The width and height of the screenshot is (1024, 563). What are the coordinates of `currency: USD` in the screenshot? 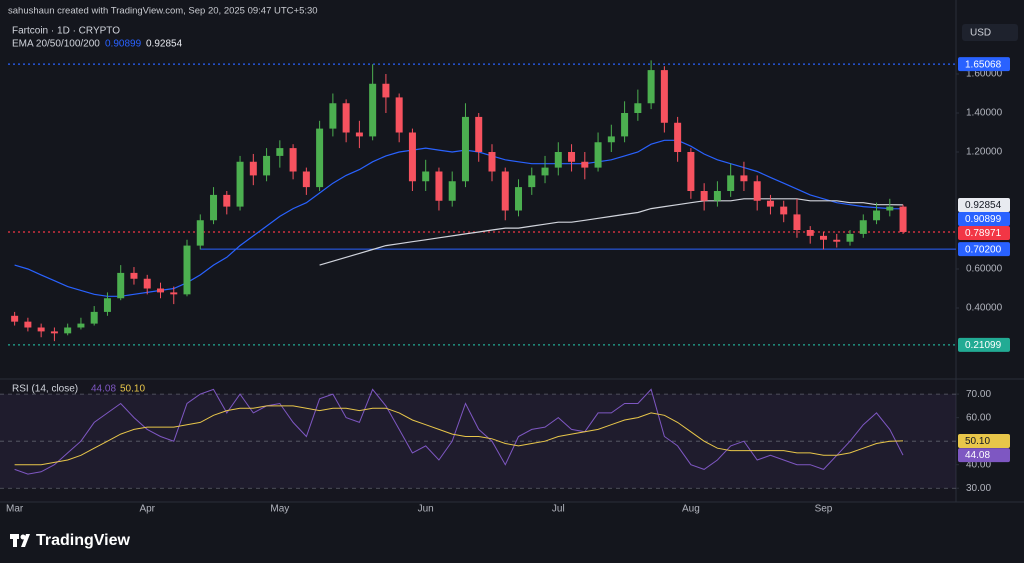 It's located at (980, 33).